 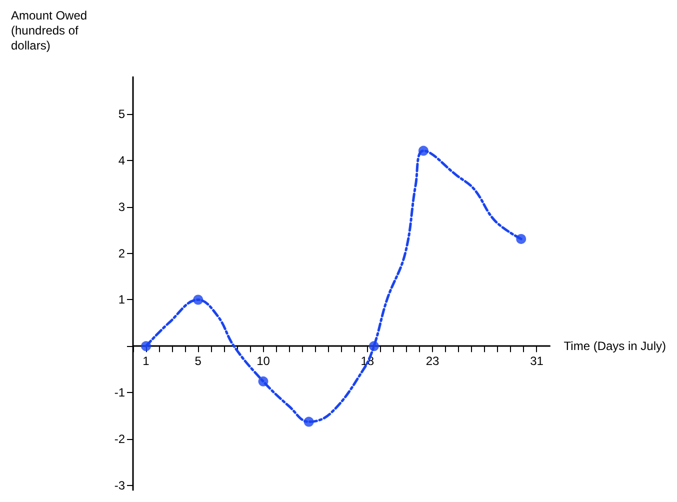 I want to click on x-tick-label: 10, so click(x=263, y=361).